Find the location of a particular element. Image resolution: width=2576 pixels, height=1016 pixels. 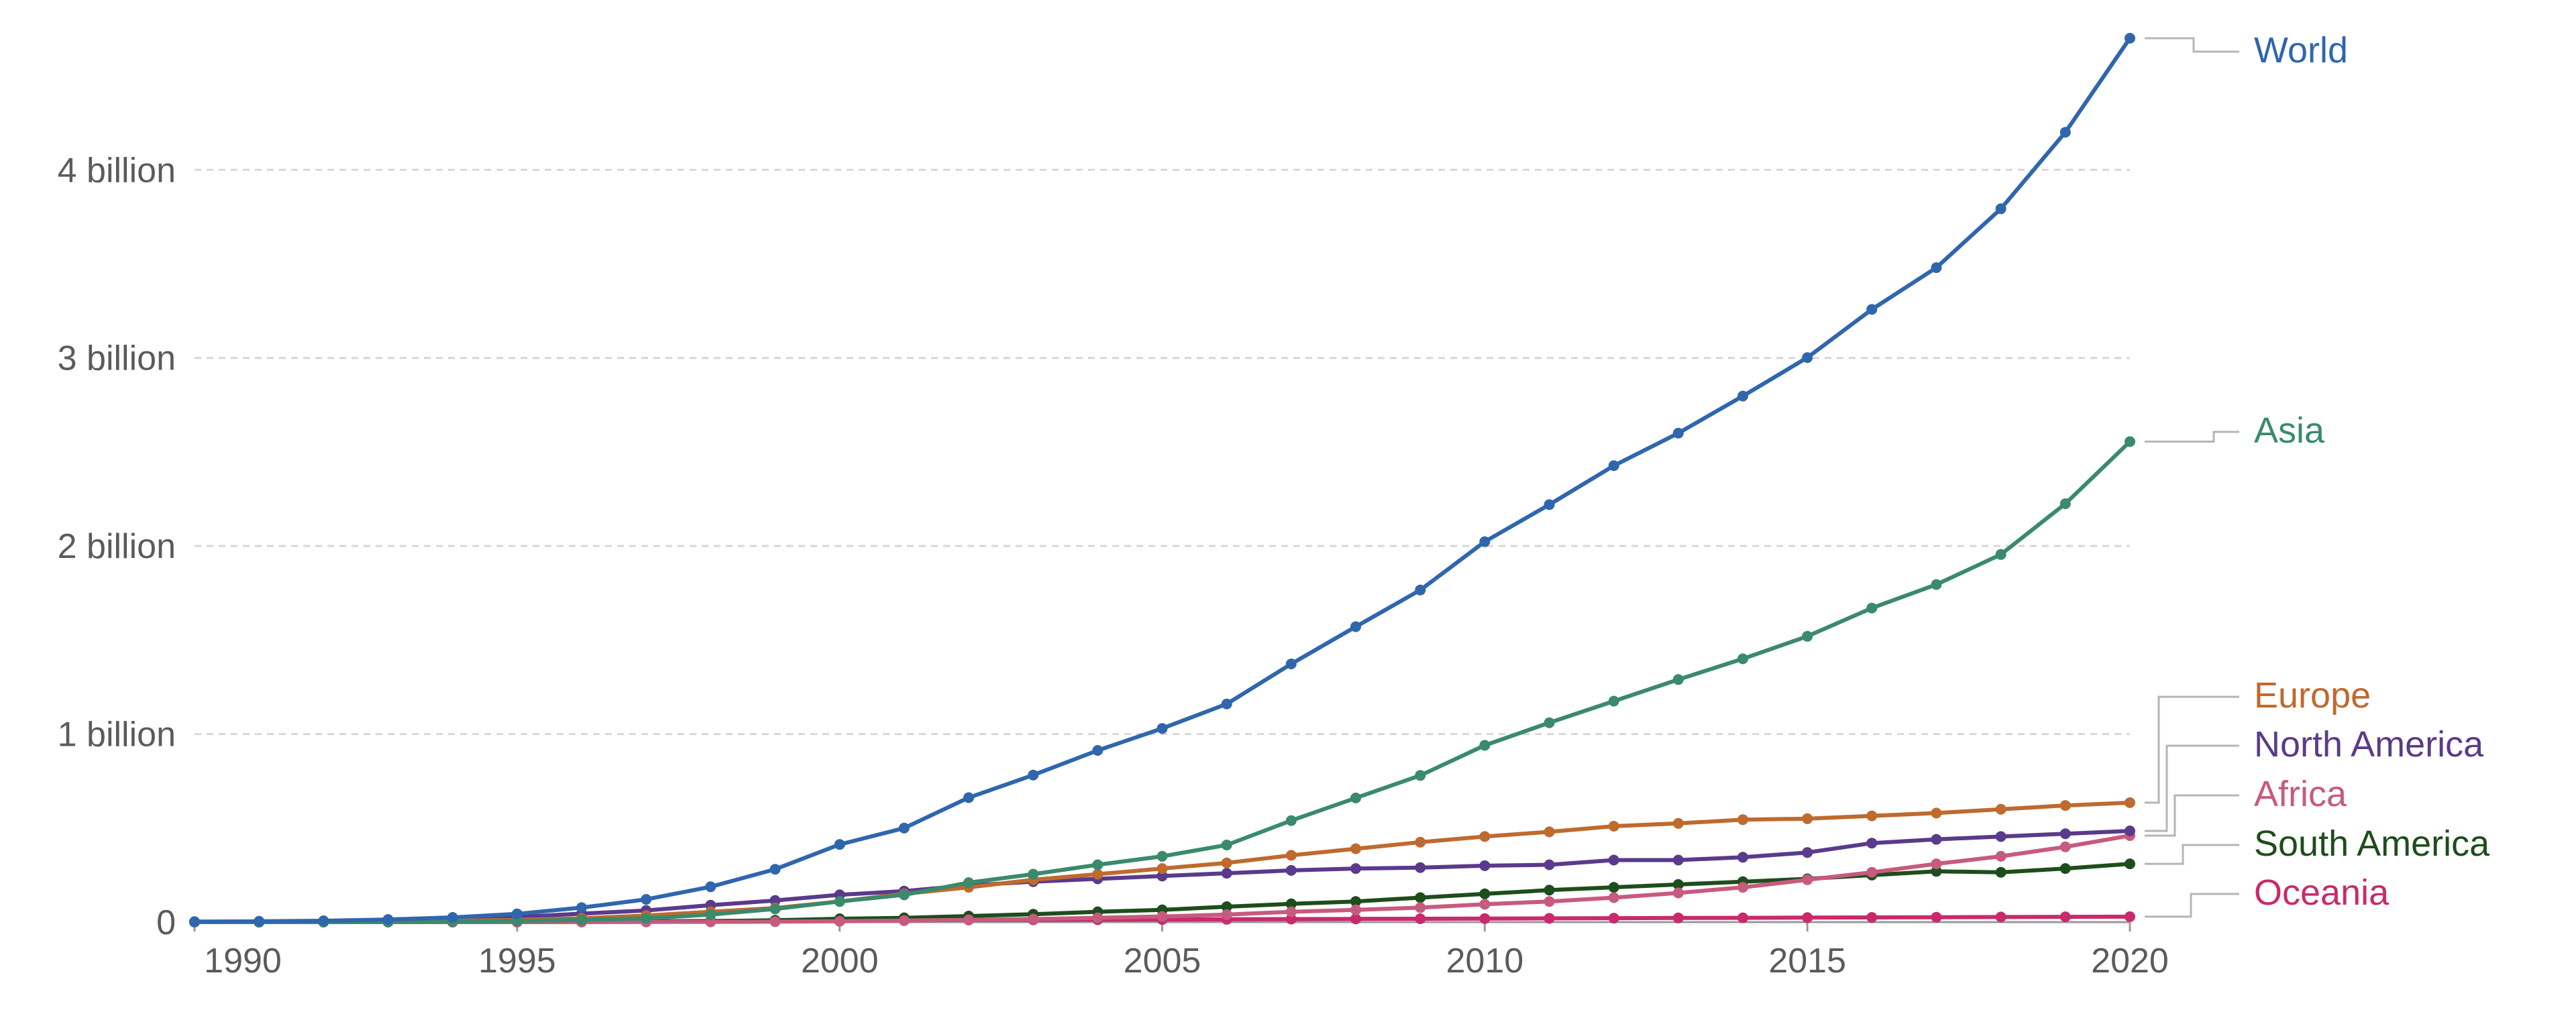

x-tick-label: 2020 is located at coordinates (2130, 961).